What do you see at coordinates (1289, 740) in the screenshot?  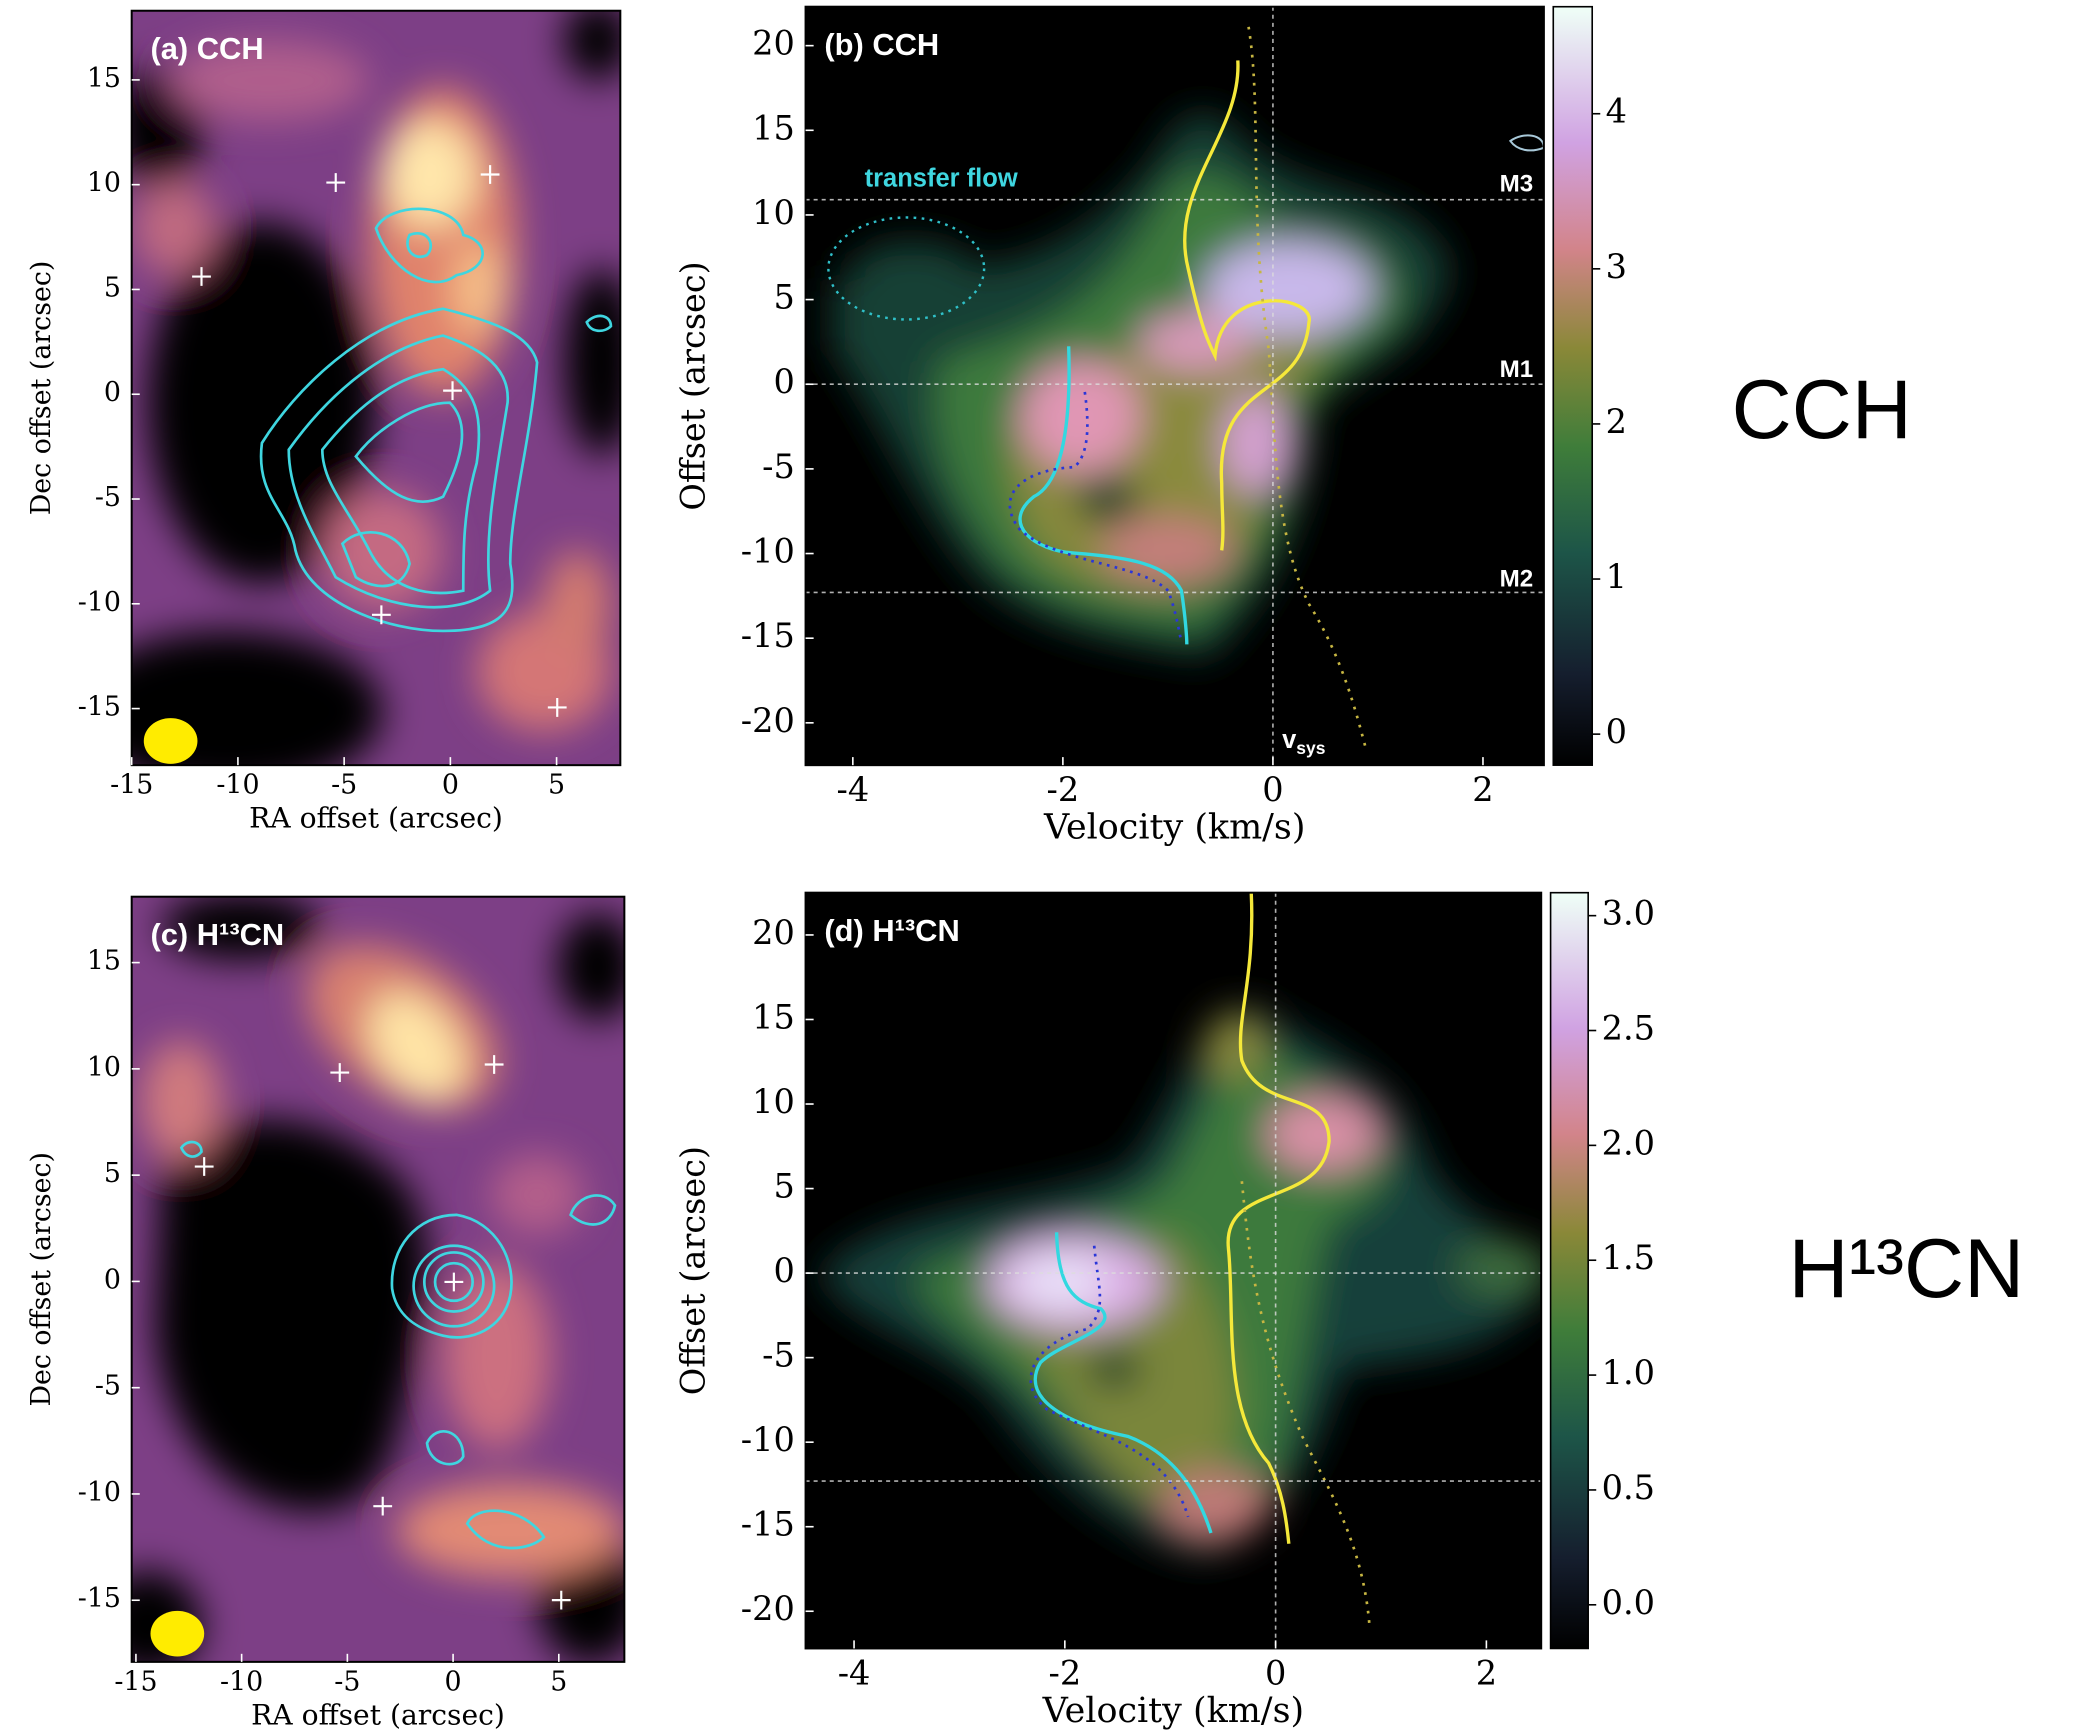 I see `annotation-text: v` at bounding box center [1289, 740].